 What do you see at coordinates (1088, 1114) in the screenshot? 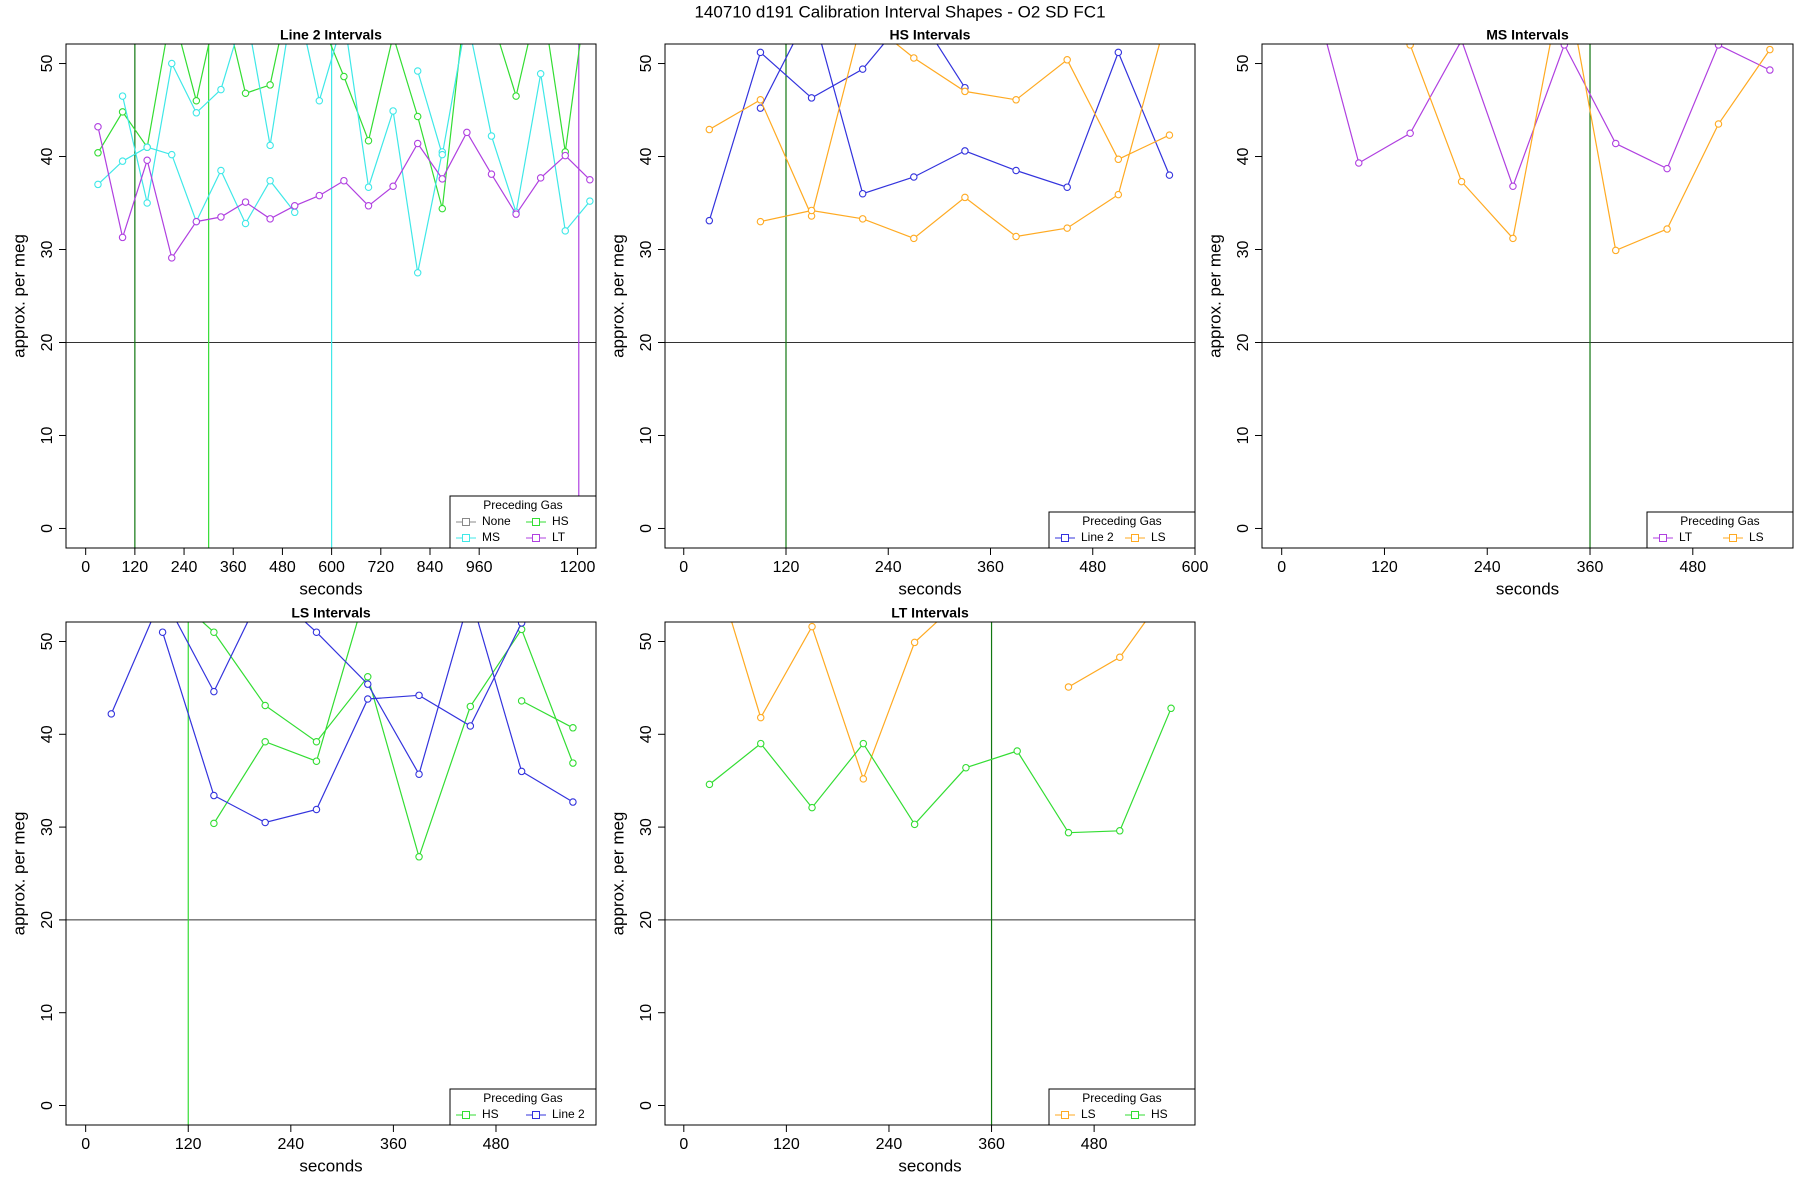
I see `legend-label: LS` at bounding box center [1088, 1114].